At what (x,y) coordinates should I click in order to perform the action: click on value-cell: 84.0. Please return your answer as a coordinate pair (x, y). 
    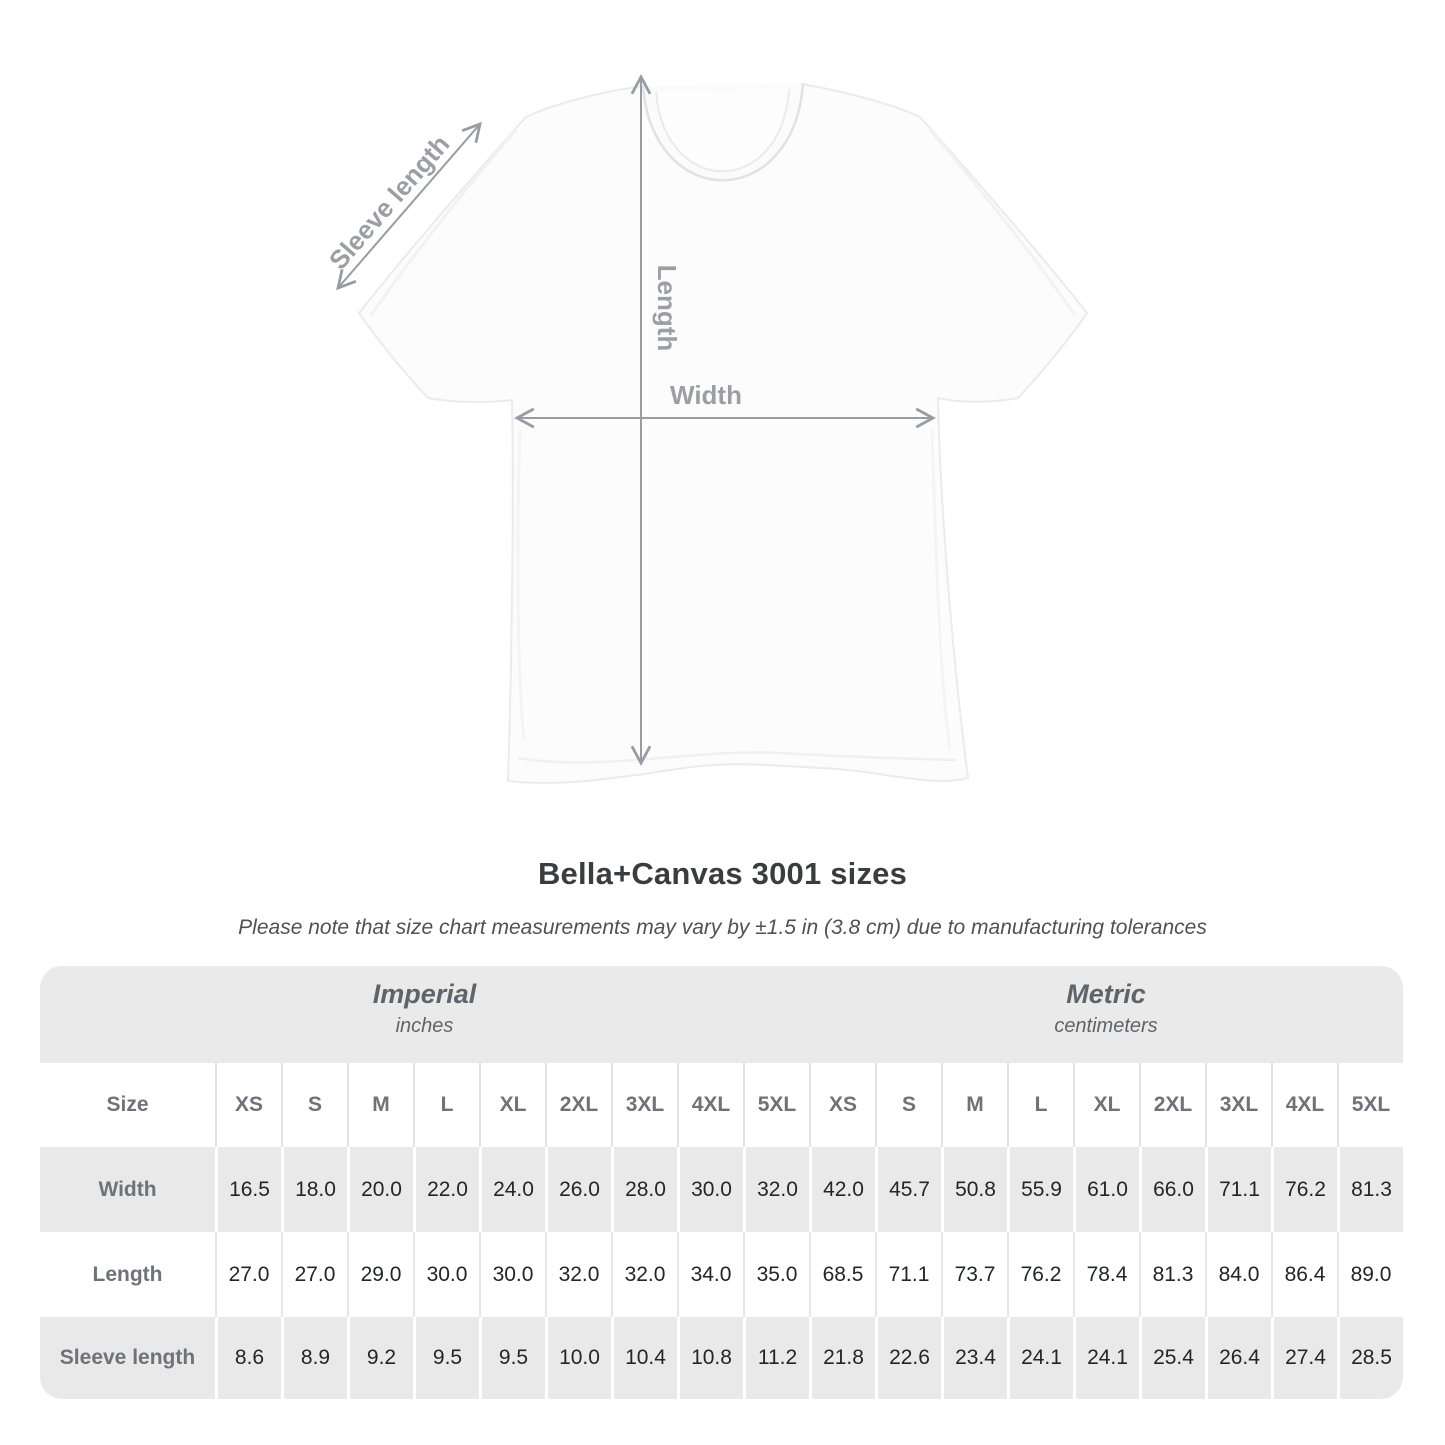
    Looking at the image, I should click on (1238, 1274).